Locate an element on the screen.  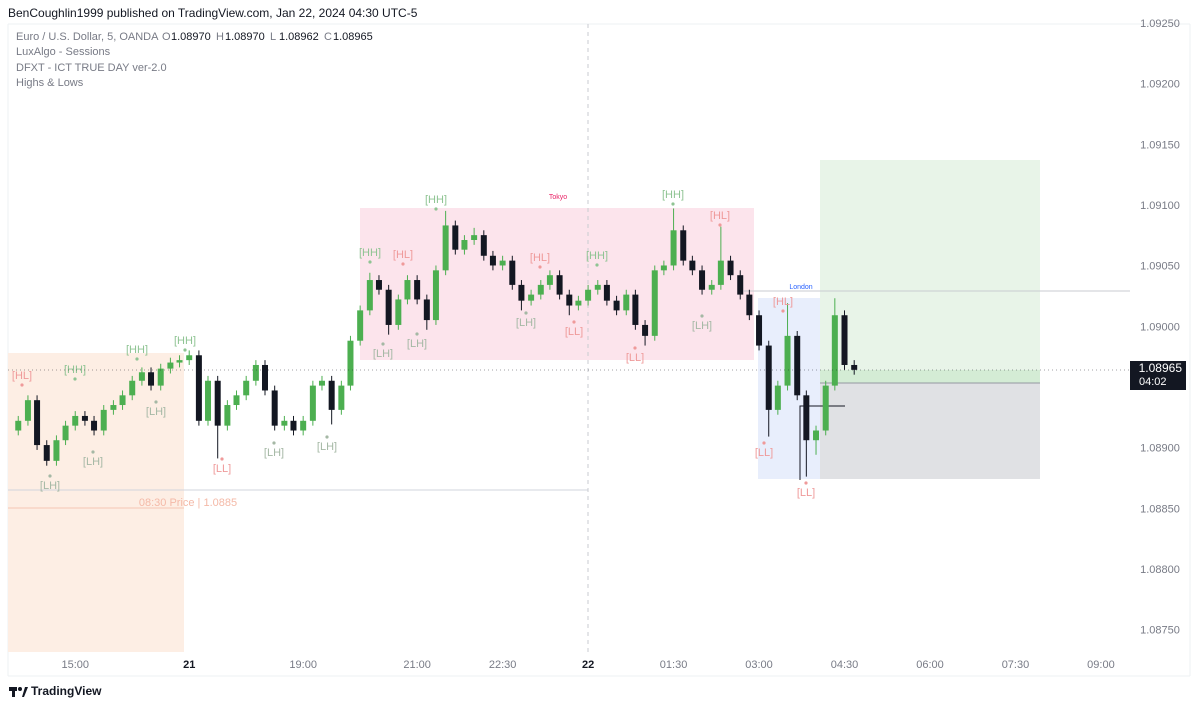
structure-line is located at coordinates (822, 442).